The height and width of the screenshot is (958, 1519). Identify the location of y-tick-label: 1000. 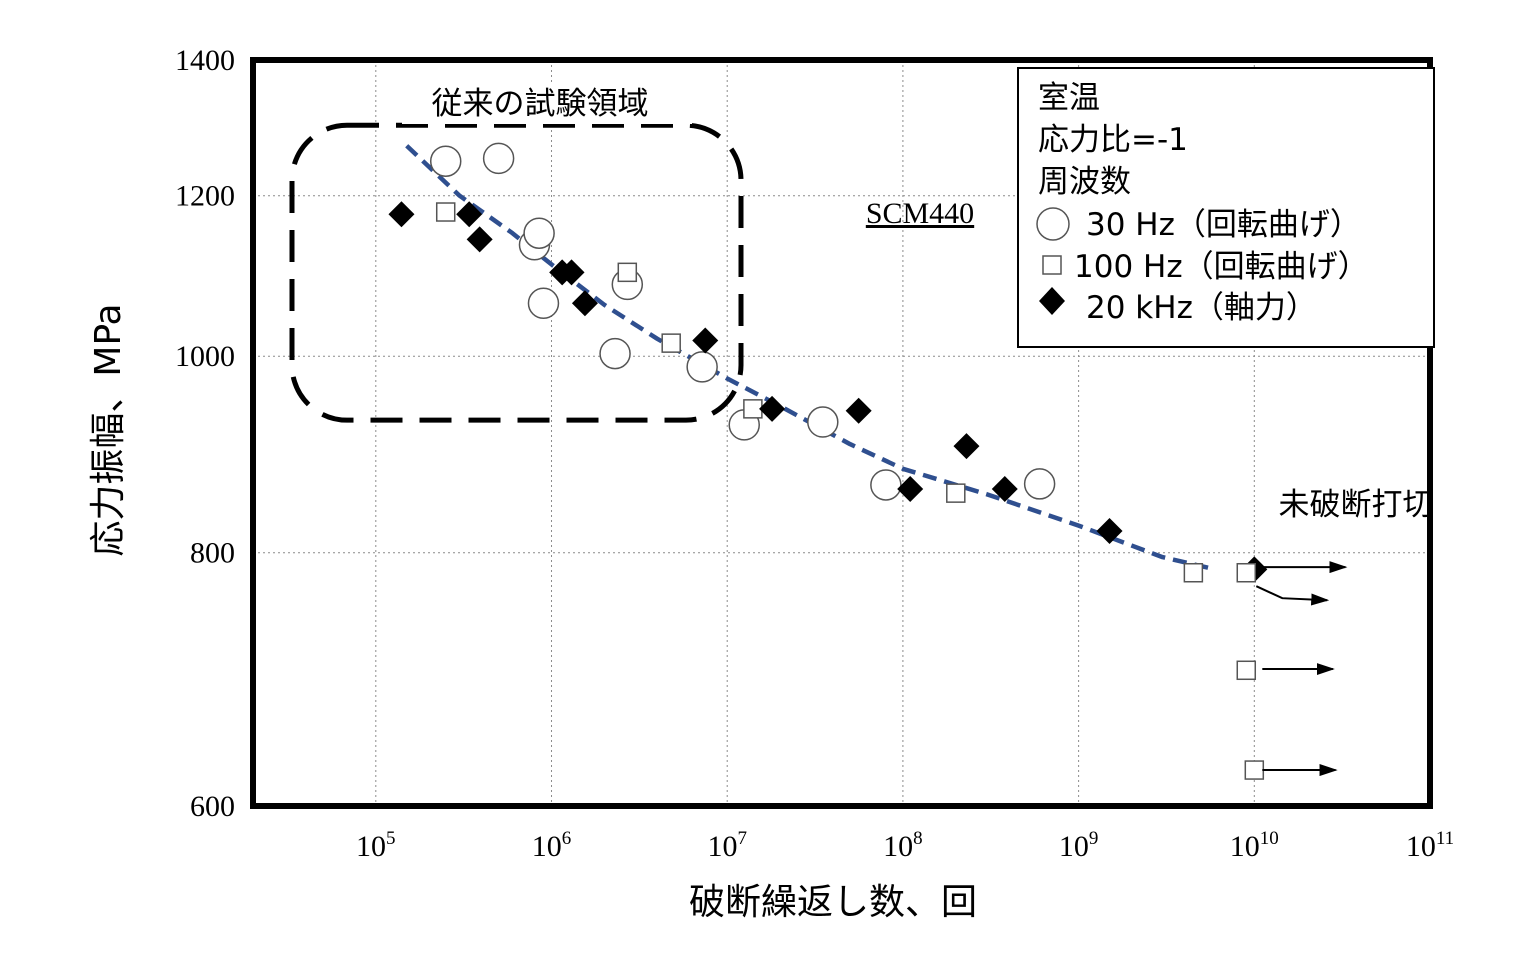
(205, 356).